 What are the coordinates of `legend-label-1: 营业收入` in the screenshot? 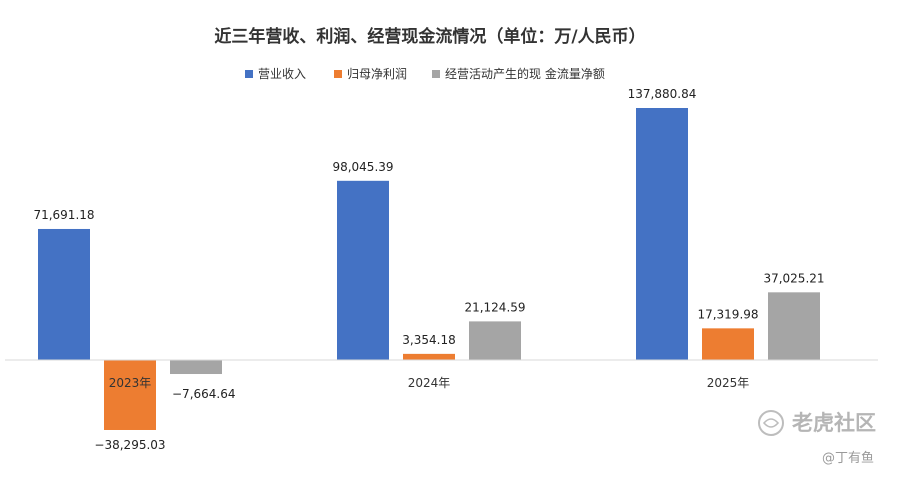 It's located at (282, 74).